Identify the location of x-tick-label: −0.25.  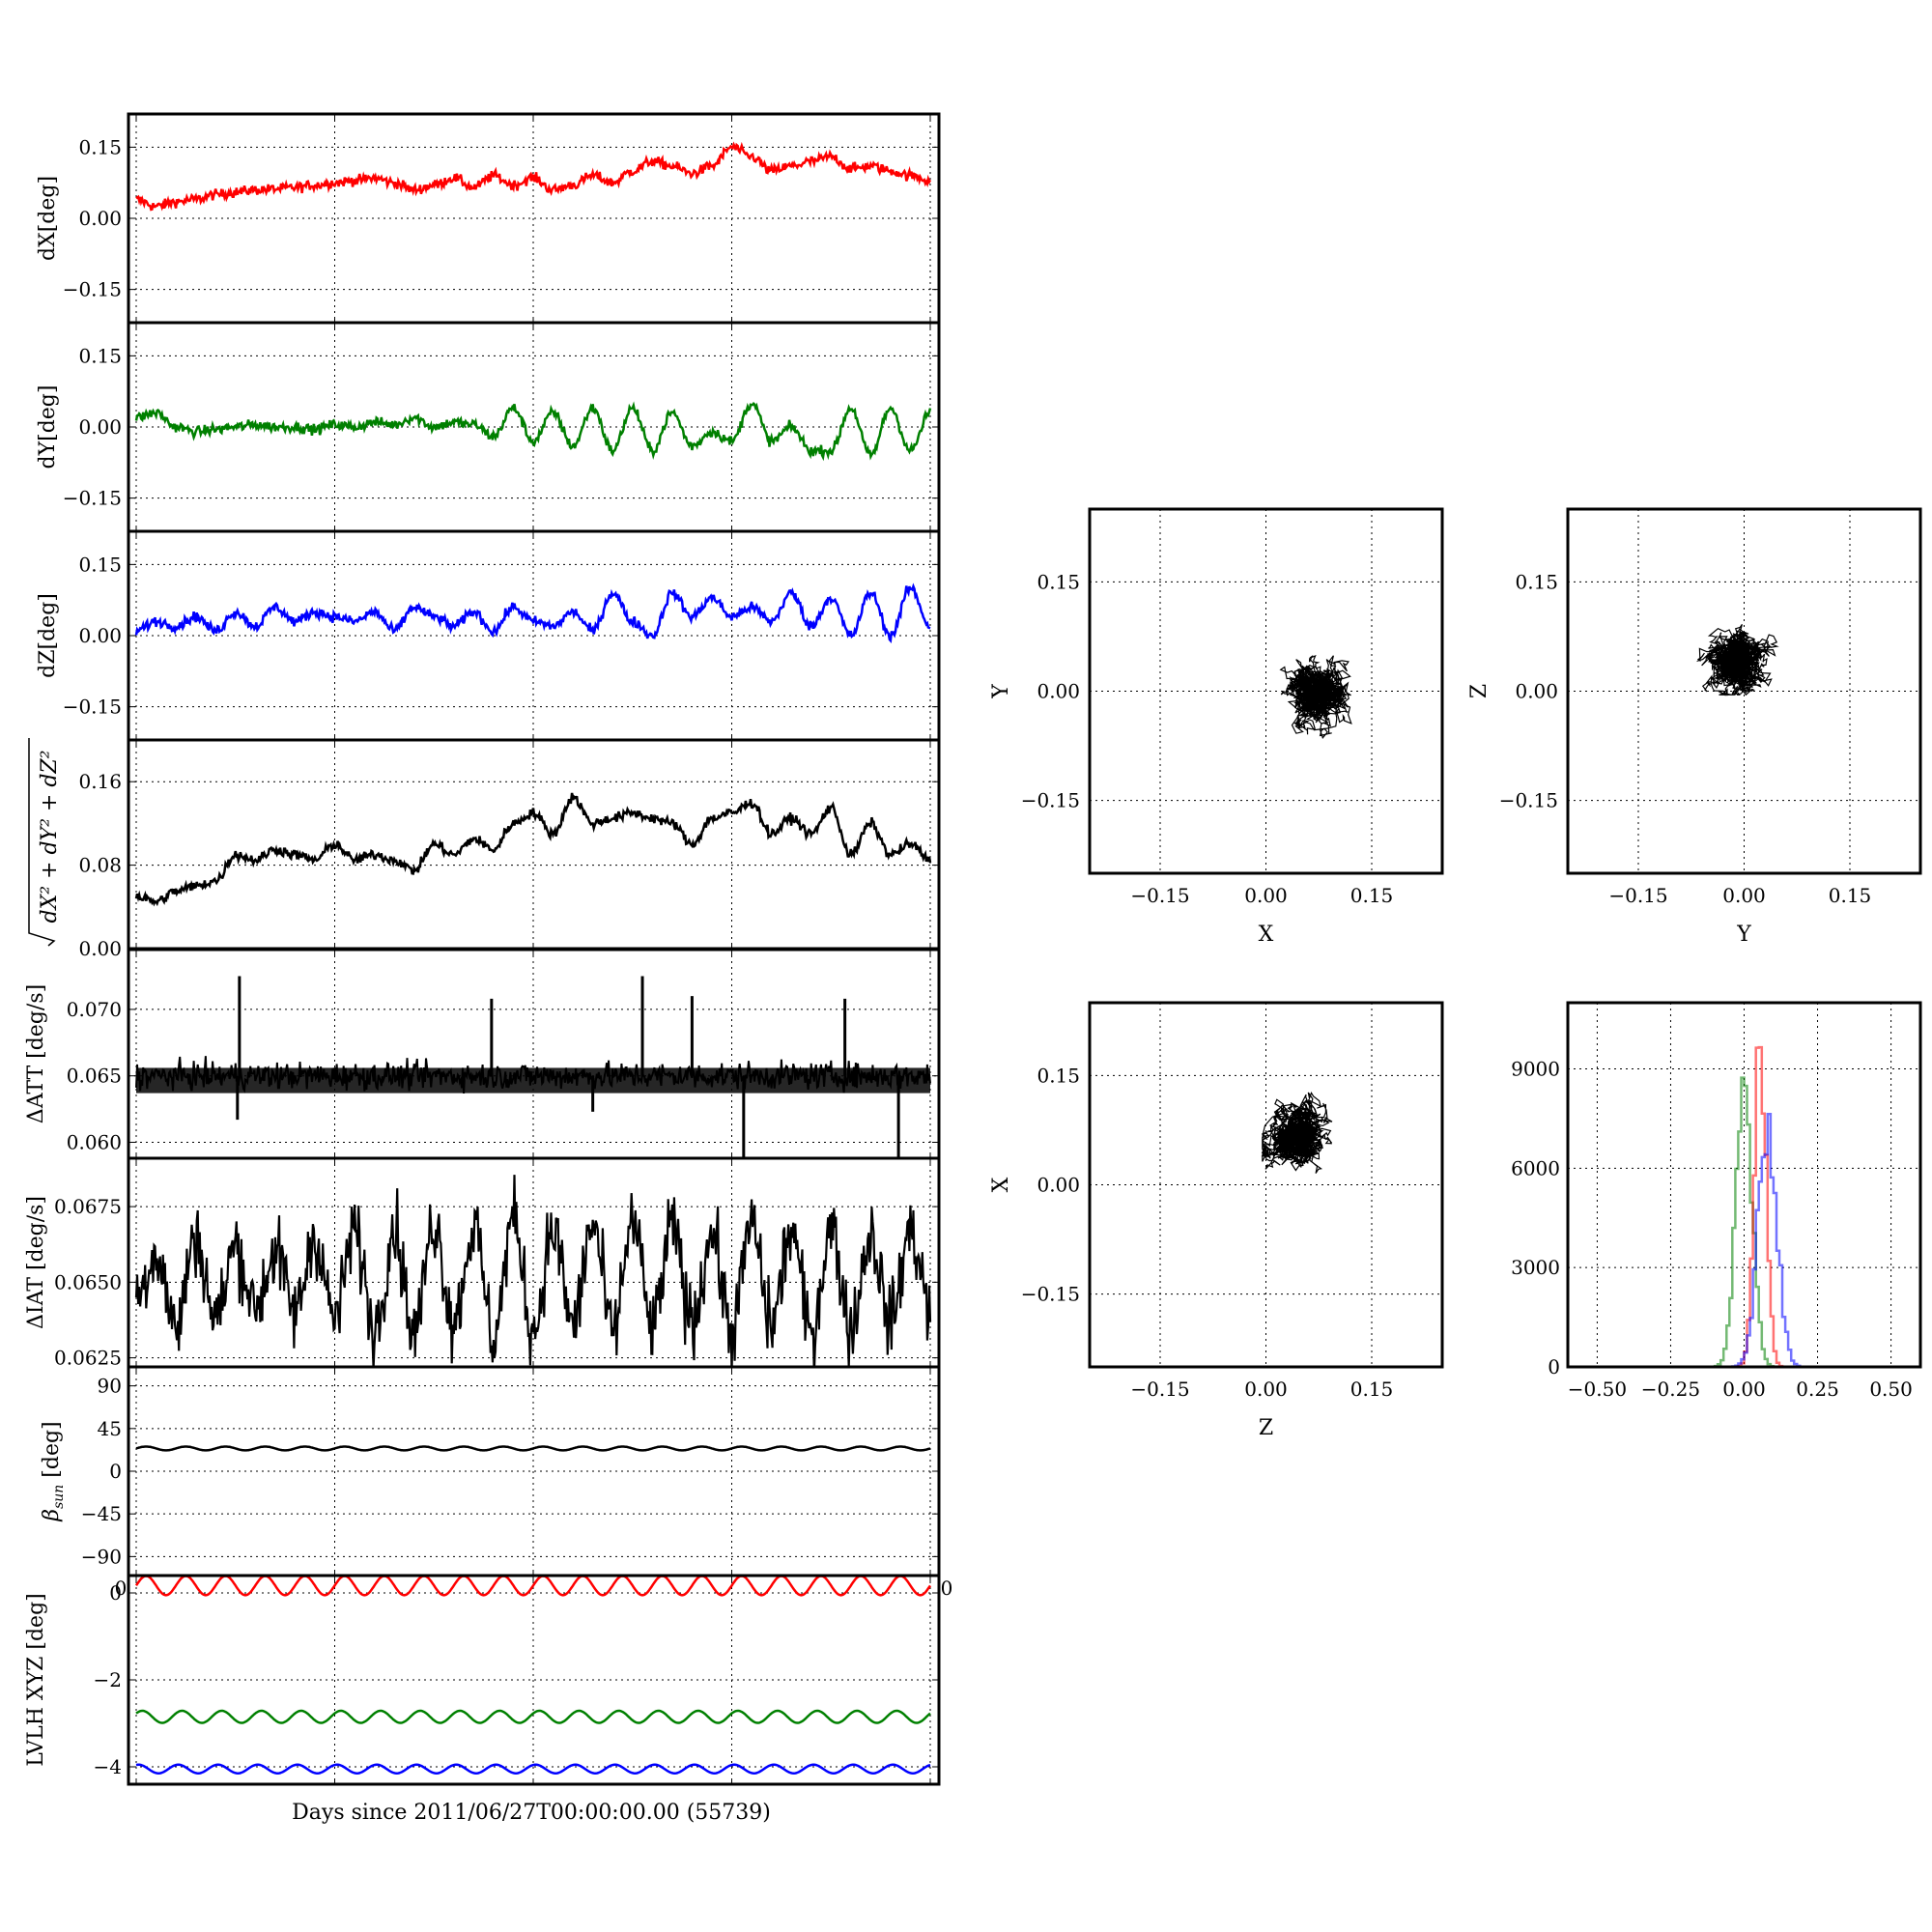
(1670, 1389).